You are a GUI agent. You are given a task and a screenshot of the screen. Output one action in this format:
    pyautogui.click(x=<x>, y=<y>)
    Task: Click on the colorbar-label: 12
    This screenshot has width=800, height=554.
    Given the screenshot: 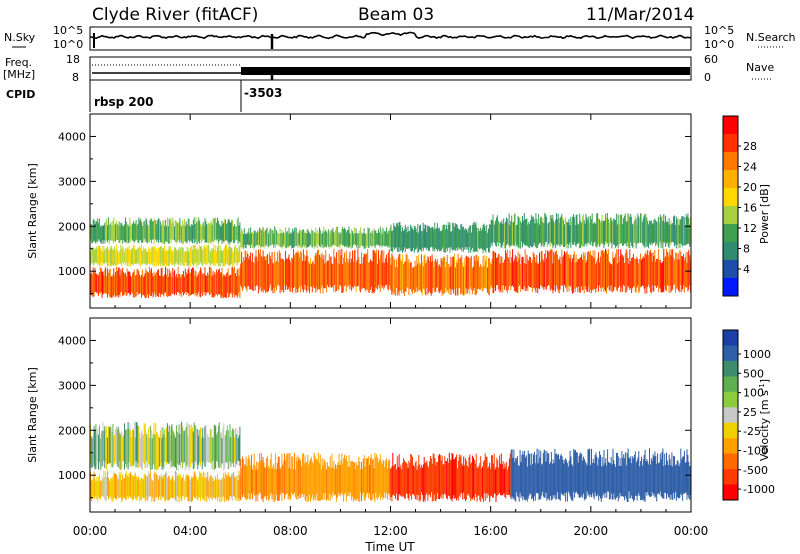 What is the action you would take?
    pyautogui.click(x=750, y=228)
    